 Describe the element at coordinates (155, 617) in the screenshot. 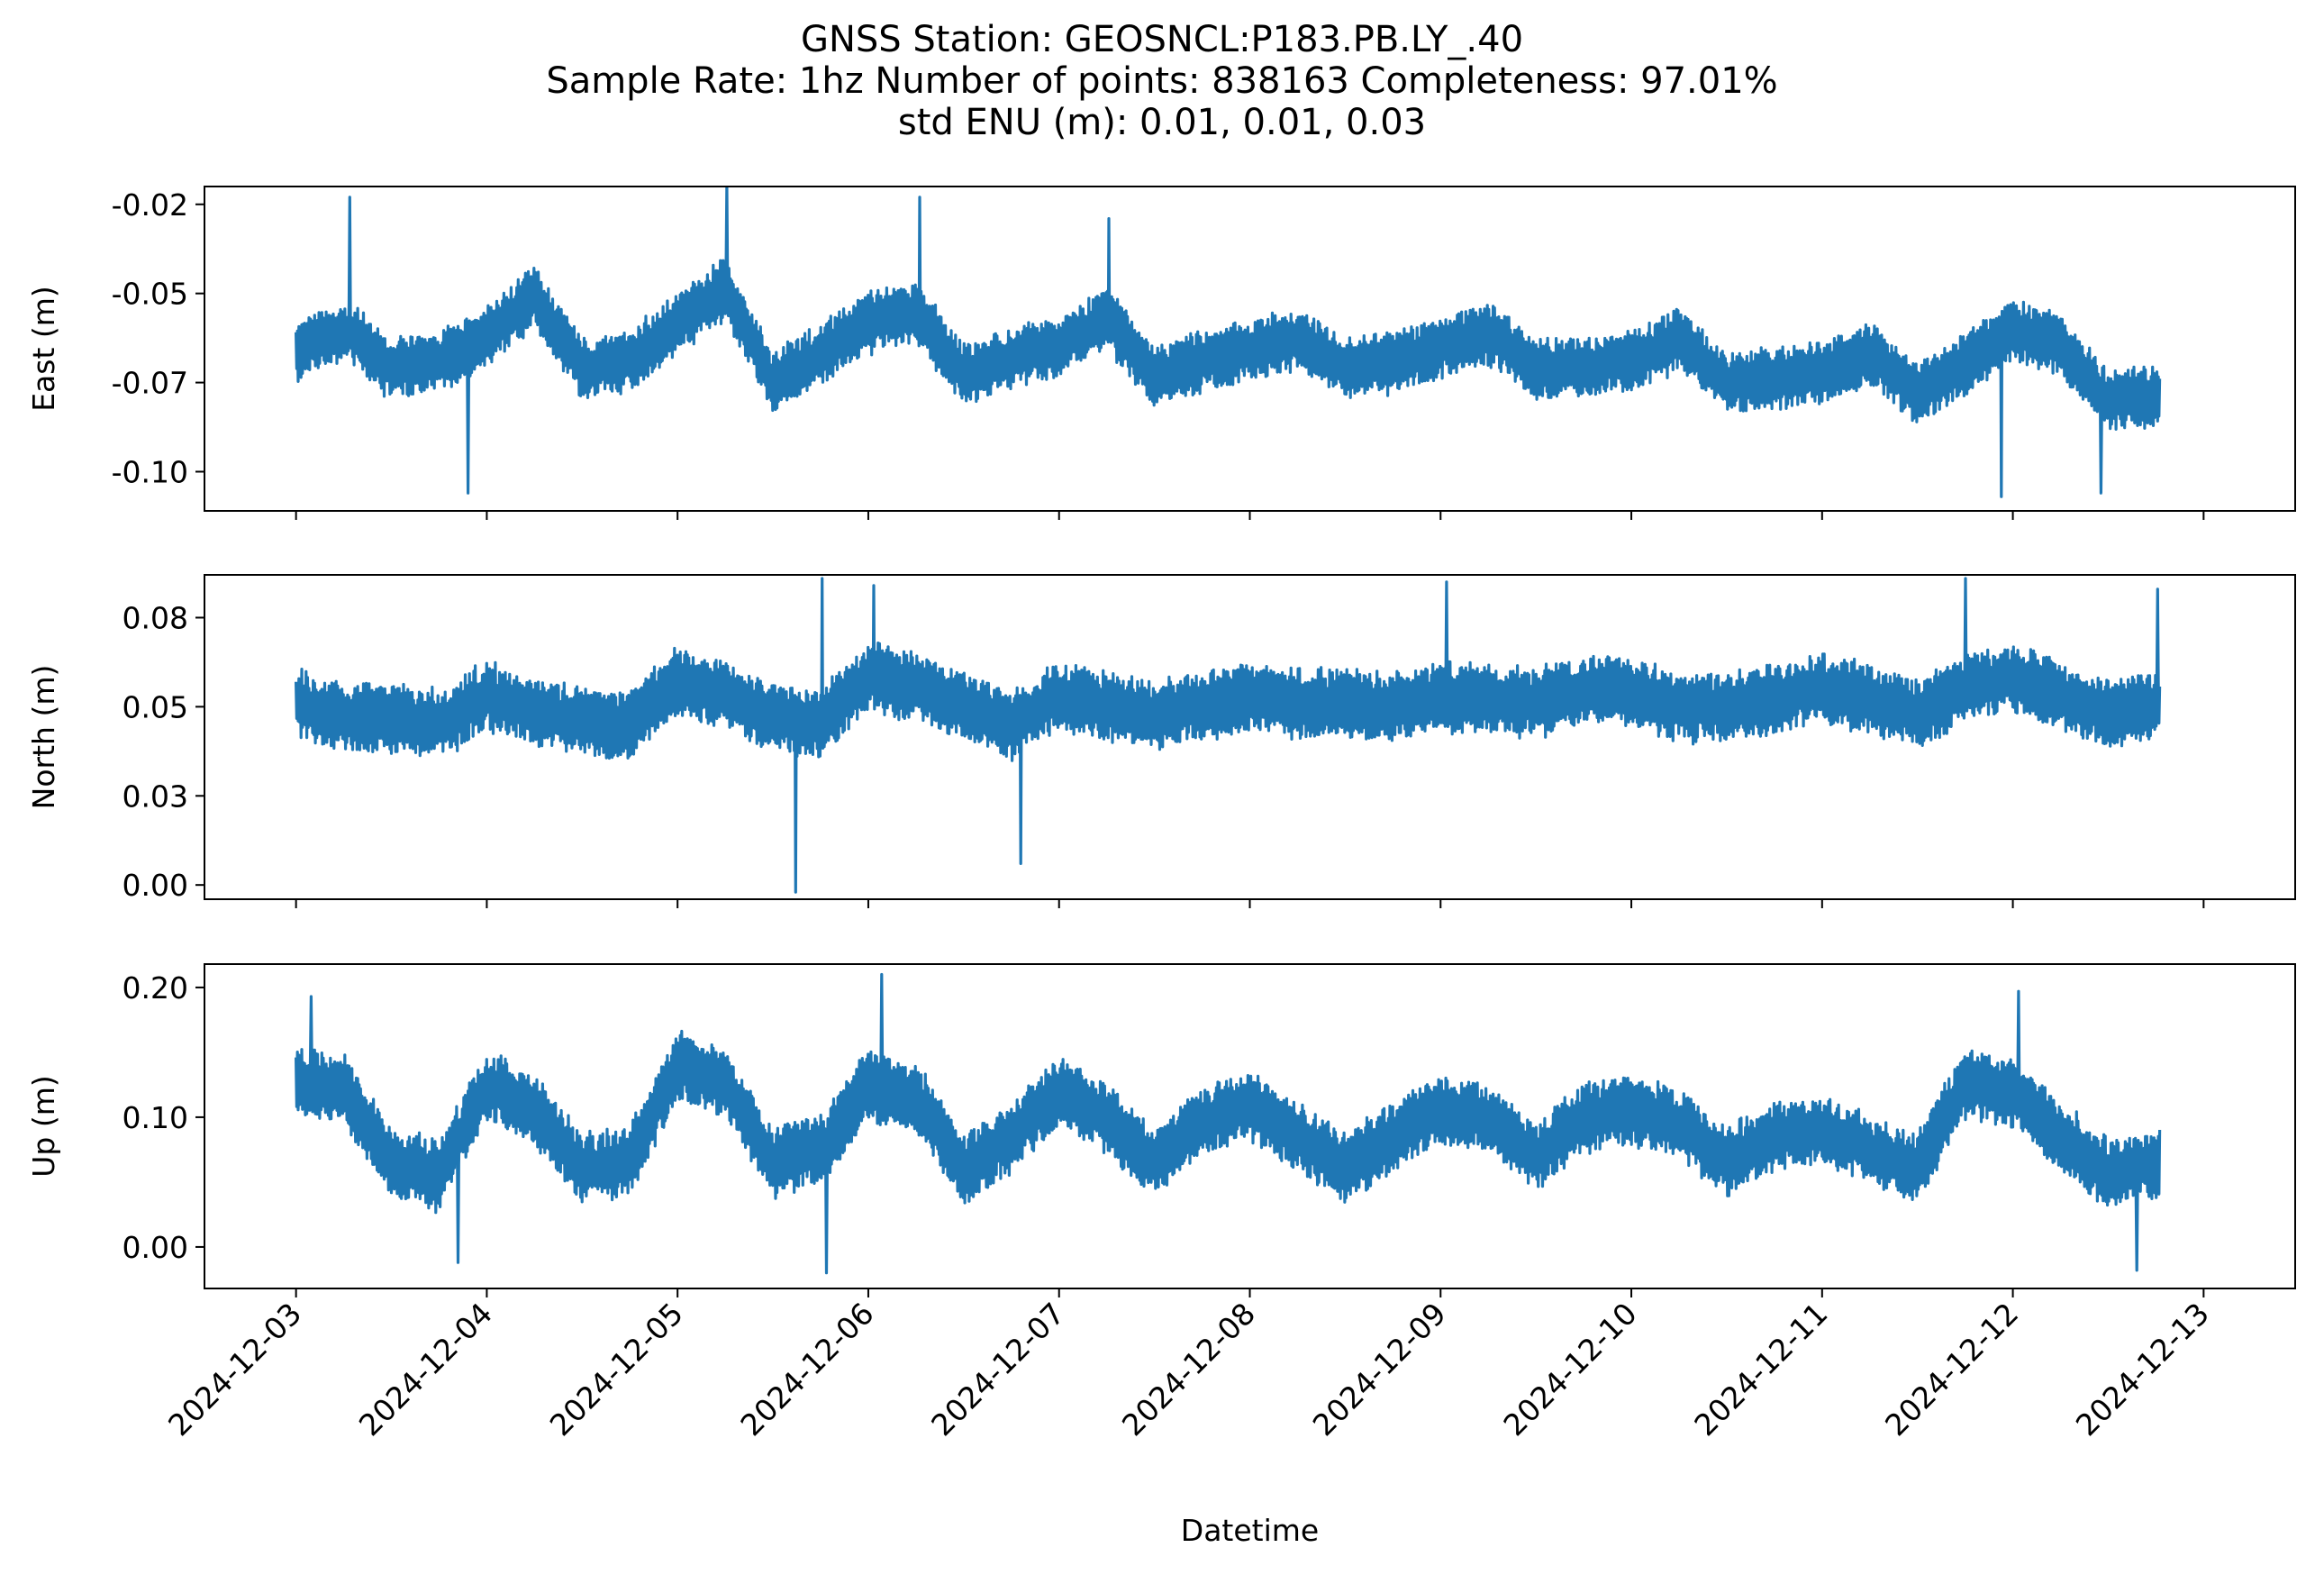

I see `north-y-tick-label: 0.08` at that location.